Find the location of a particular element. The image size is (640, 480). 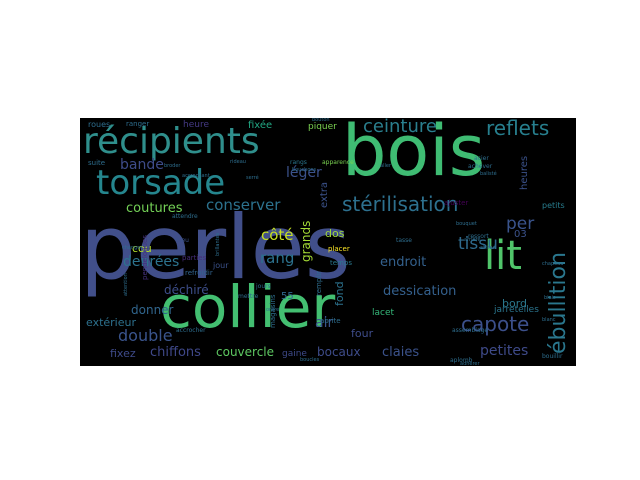

word-41: lacet is located at coordinates (383, 313).